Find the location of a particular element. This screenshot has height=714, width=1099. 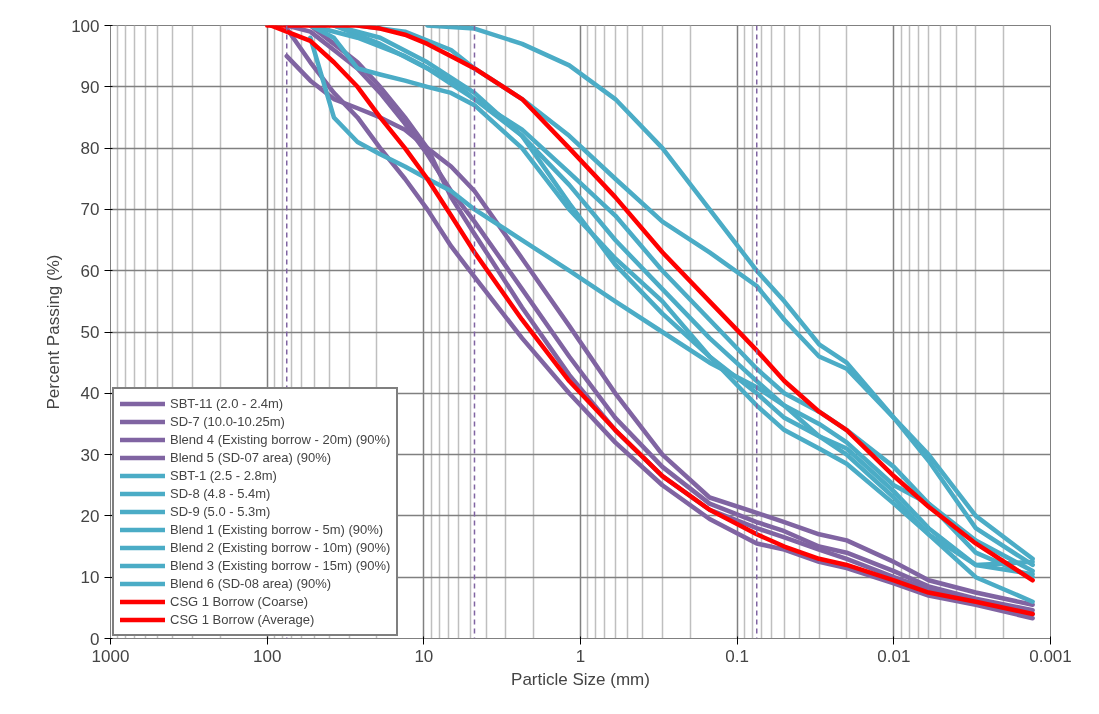

legend-label: Blend 3 (Existing borrow - 15m) (90%) is located at coordinates (280, 565).